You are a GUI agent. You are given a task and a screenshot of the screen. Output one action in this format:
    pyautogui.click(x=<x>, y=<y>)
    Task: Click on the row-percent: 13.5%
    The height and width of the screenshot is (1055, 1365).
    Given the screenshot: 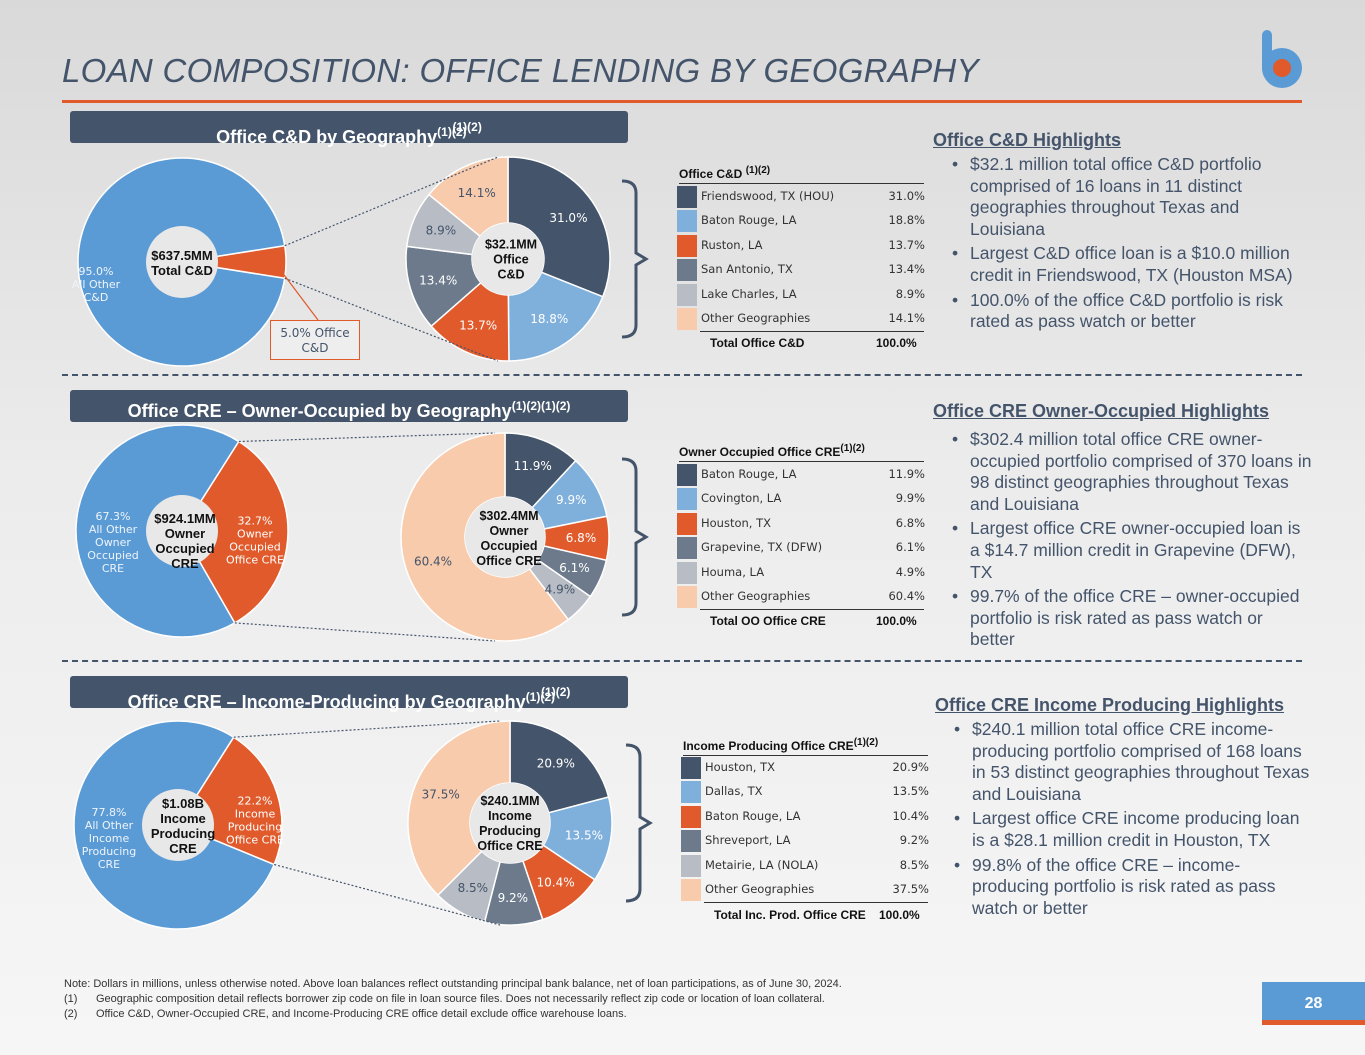 What is the action you would take?
    pyautogui.click(x=910, y=791)
    